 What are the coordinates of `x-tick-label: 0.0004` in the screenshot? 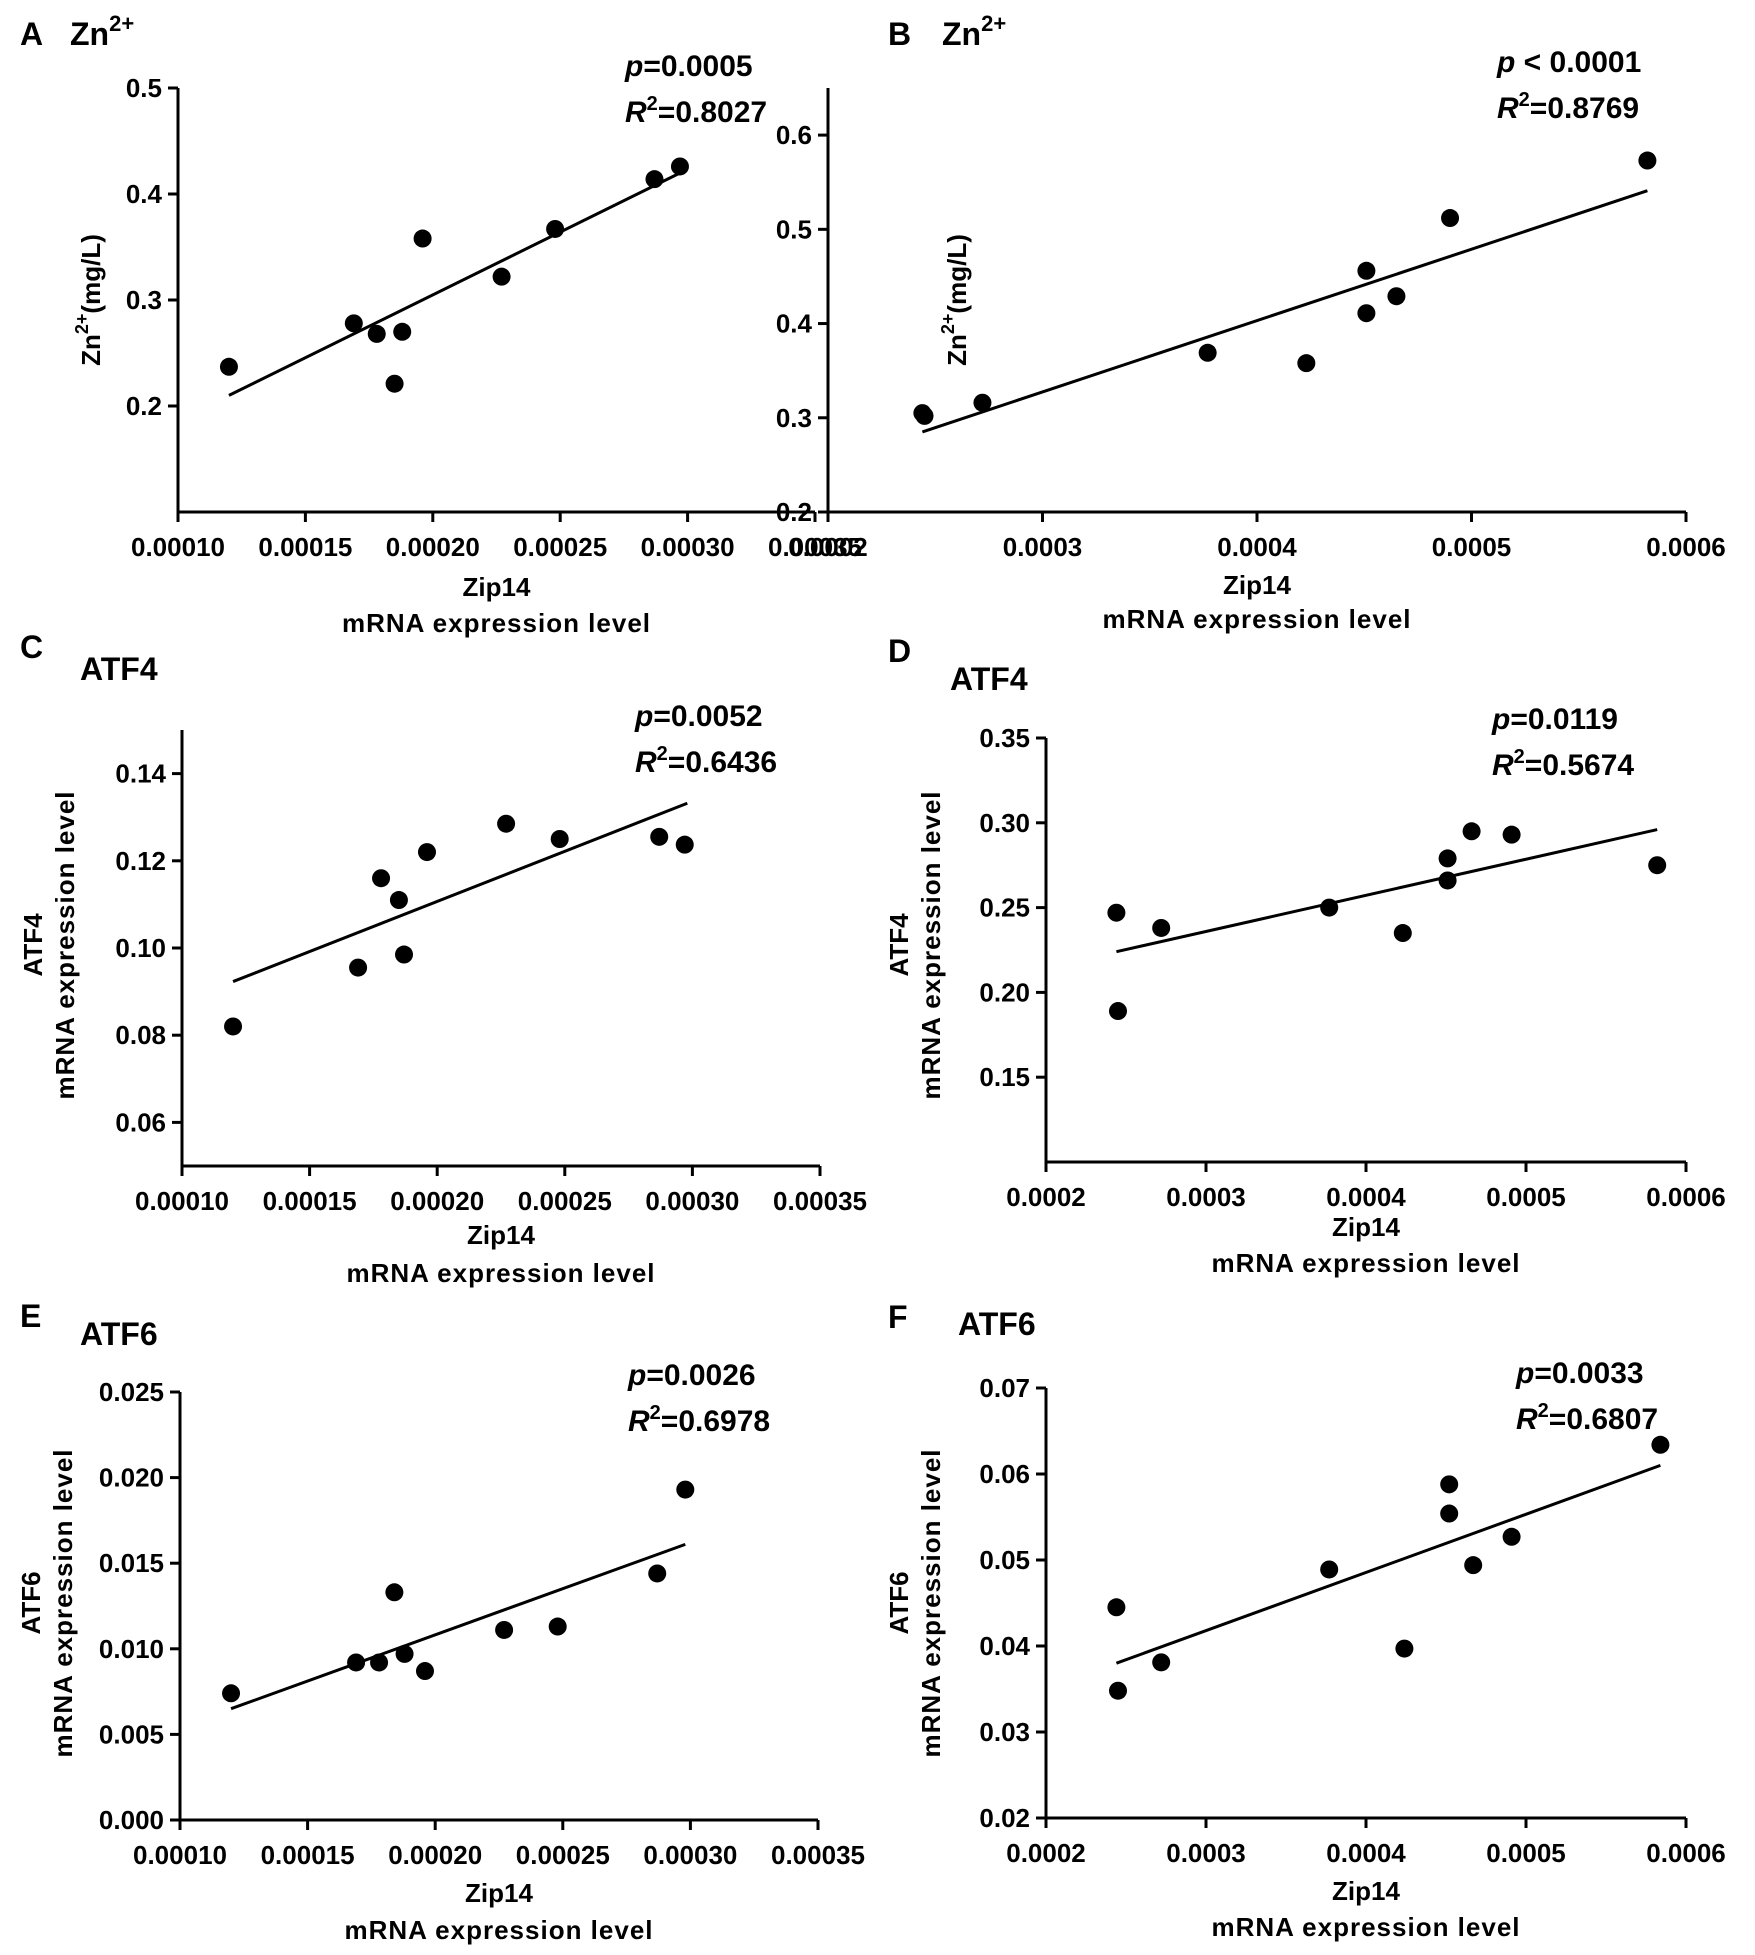 It's located at (1366, 1853).